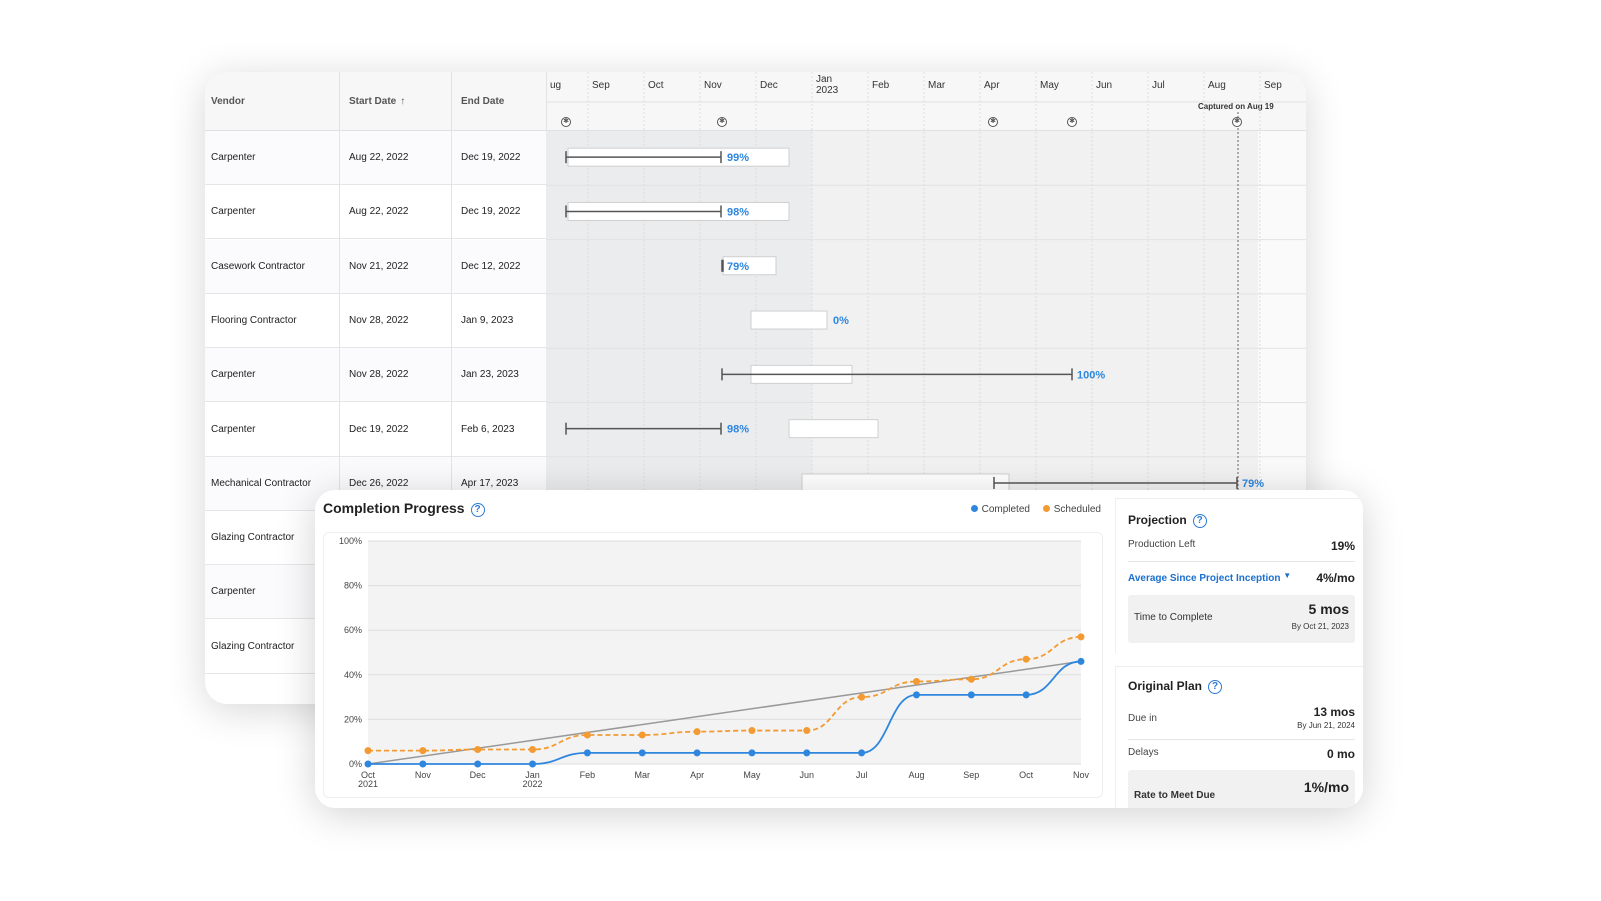 The width and height of the screenshot is (1601, 901). I want to click on due-row: Due in 13 mos By Jun 21, 2024, so click(1241, 720).